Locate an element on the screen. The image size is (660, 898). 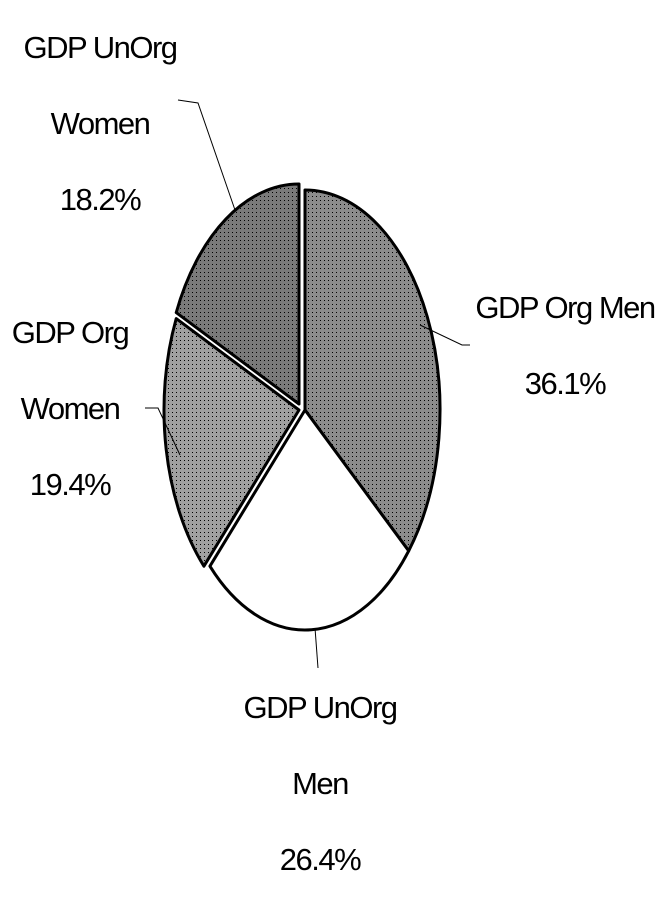
category-label: GDP Org Women is located at coordinates (70, 370).